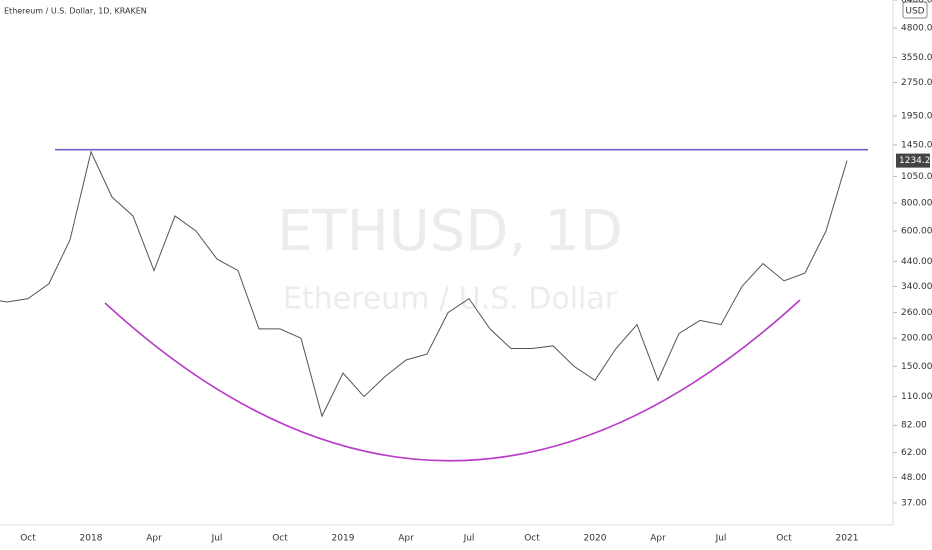  I want to click on y-tick-label: 440.00, so click(916, 262).